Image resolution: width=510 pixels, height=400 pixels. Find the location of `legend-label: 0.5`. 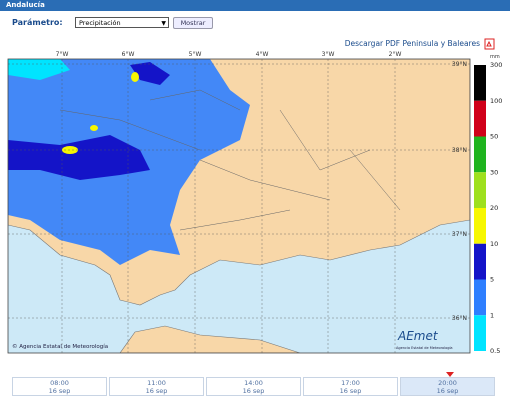

legend-label: 0.5 is located at coordinates (495, 351).